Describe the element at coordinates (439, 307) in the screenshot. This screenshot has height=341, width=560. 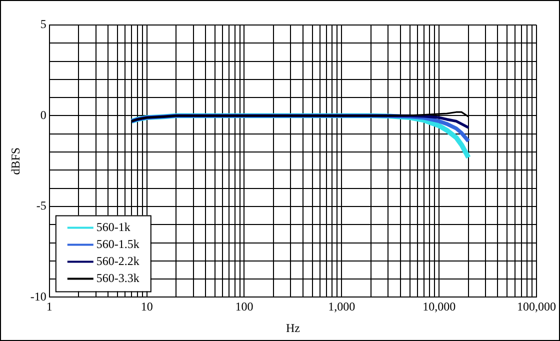
I see `x-tick-label: 10,000` at that location.